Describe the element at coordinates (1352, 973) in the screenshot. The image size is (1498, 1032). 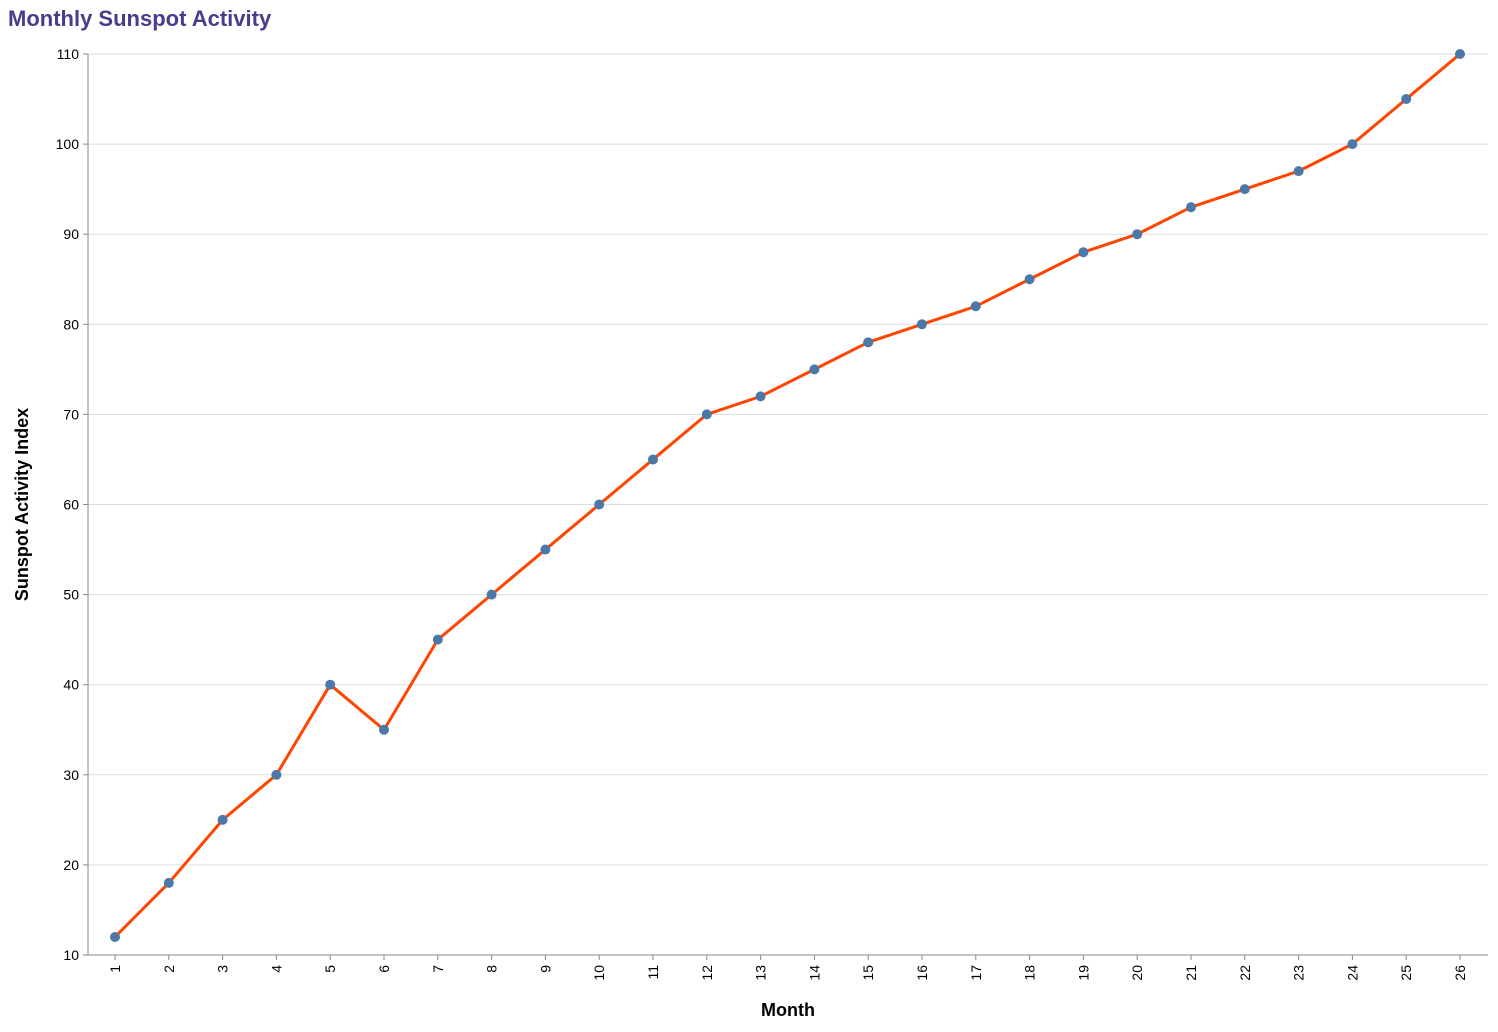
I see `x-tick-label: 24` at that location.